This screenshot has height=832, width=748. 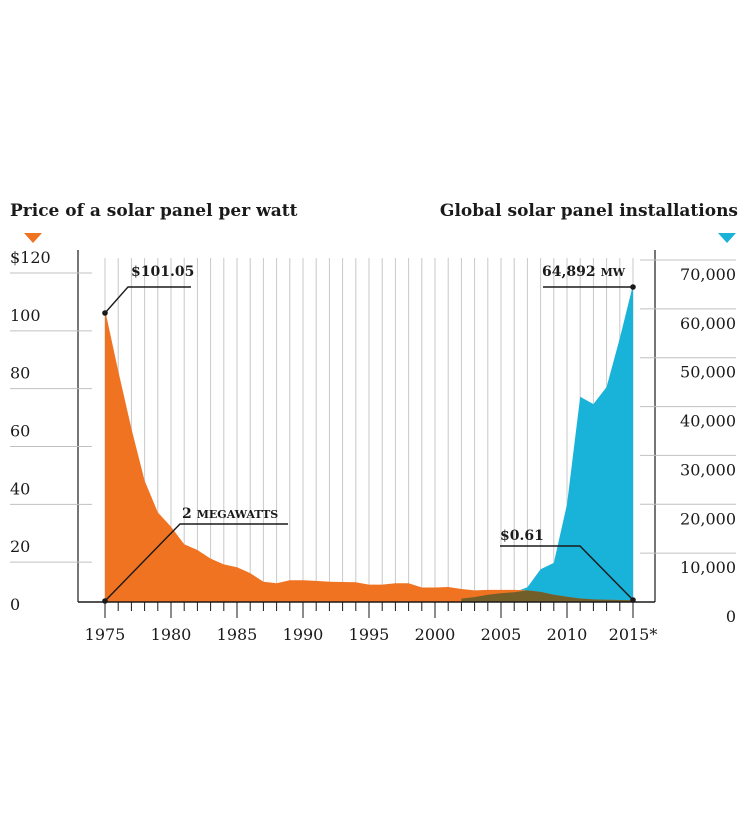 What do you see at coordinates (162, 272) in the screenshot?
I see `price-start-label: $101.05` at bounding box center [162, 272].